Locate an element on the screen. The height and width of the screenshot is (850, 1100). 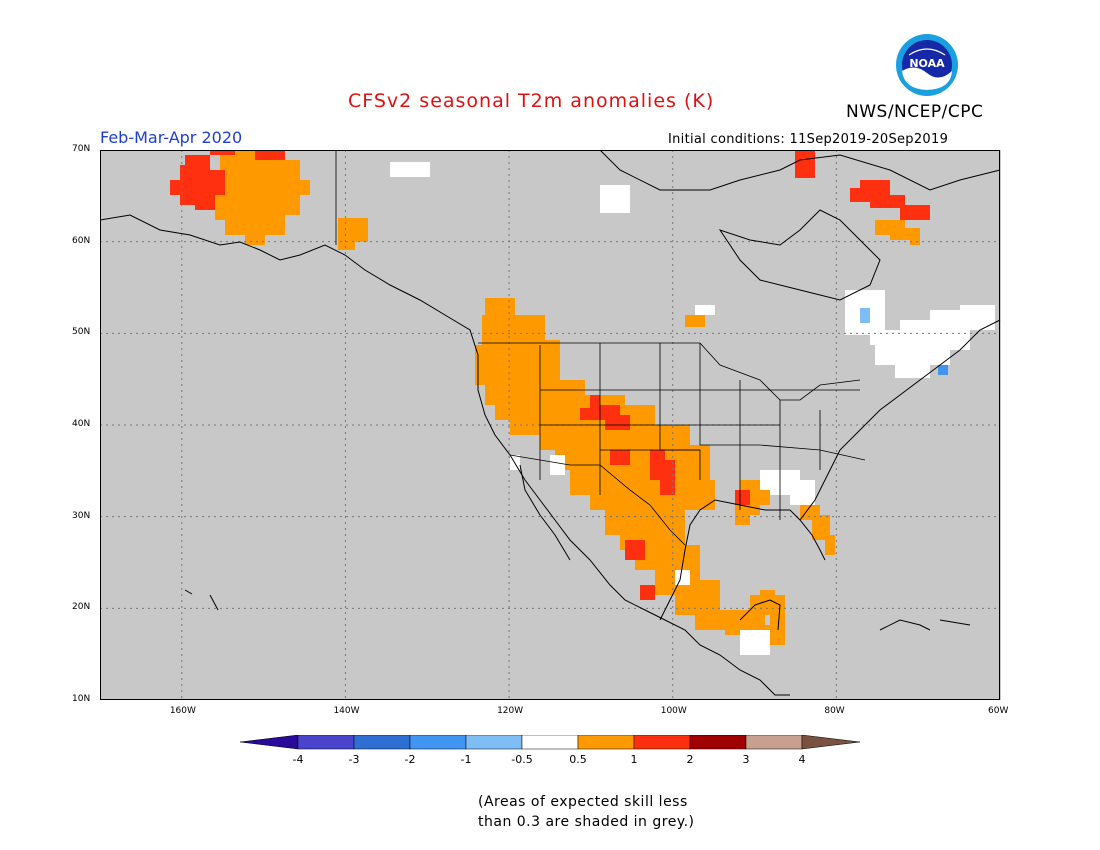
colorbar-tick-label: -2 is located at coordinates (410, 759).